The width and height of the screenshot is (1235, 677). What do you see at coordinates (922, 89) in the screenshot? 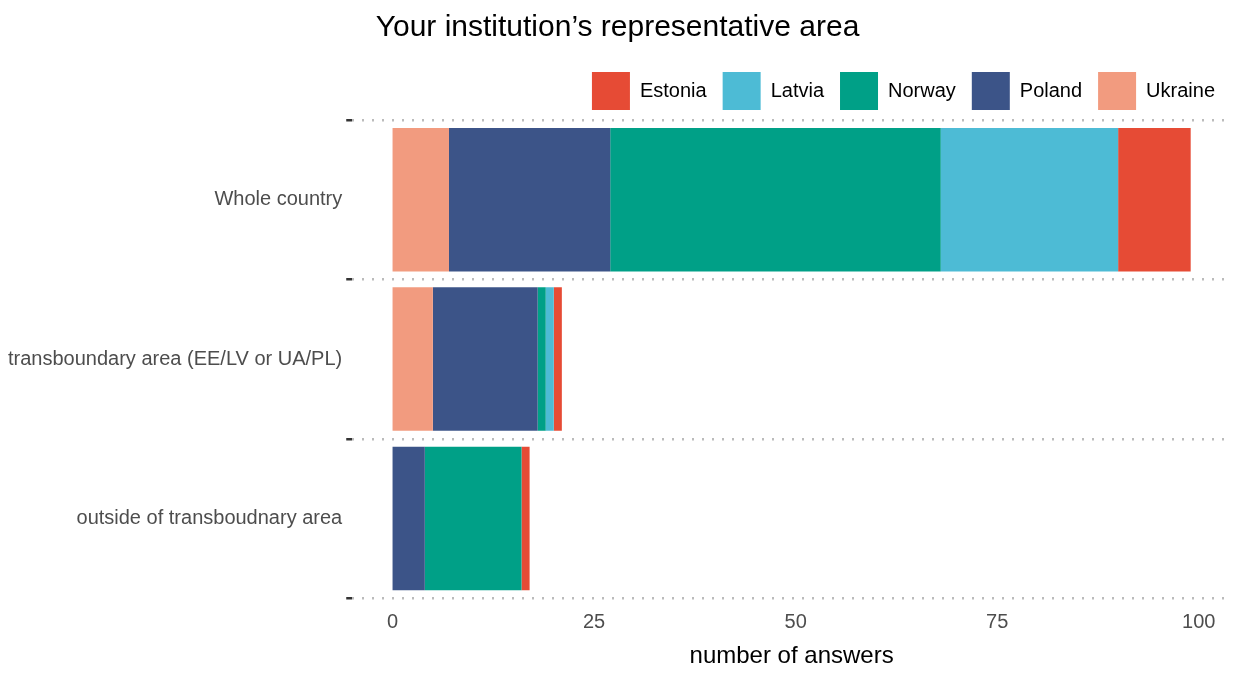
I see `legend-label: Norway` at bounding box center [922, 89].